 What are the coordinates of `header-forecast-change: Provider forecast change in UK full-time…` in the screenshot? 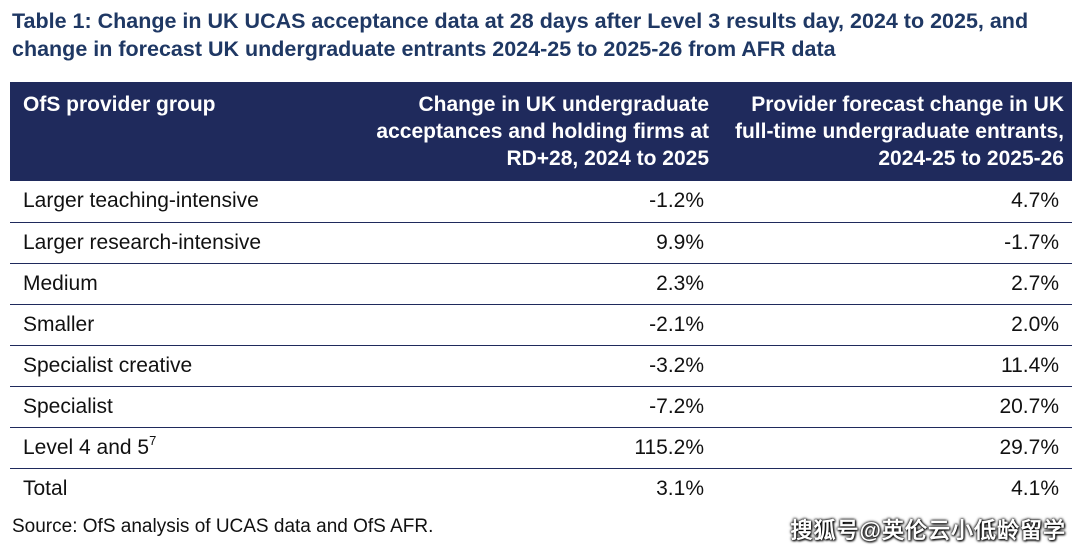 It's located at (894, 131).